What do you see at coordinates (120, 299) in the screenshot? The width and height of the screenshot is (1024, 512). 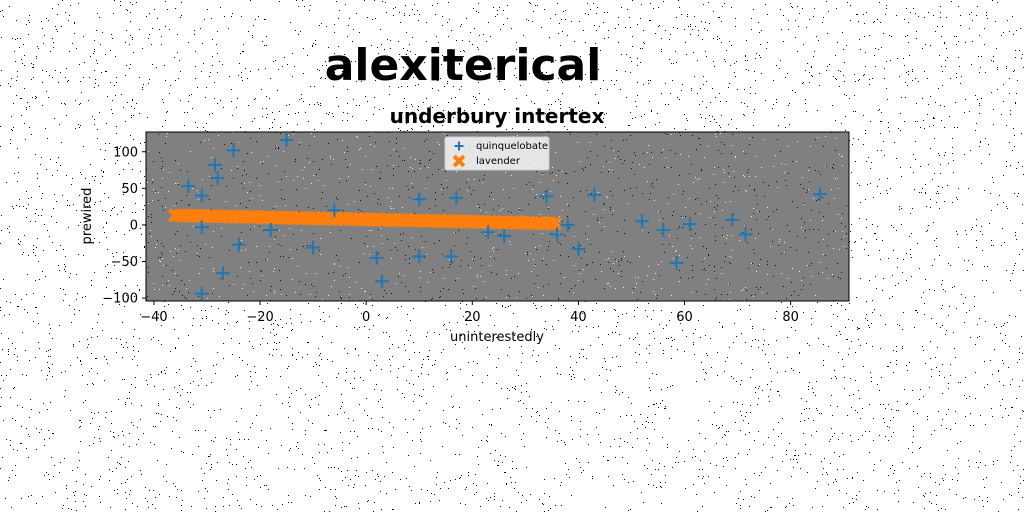 I see `y-tick-label: −100` at bounding box center [120, 299].